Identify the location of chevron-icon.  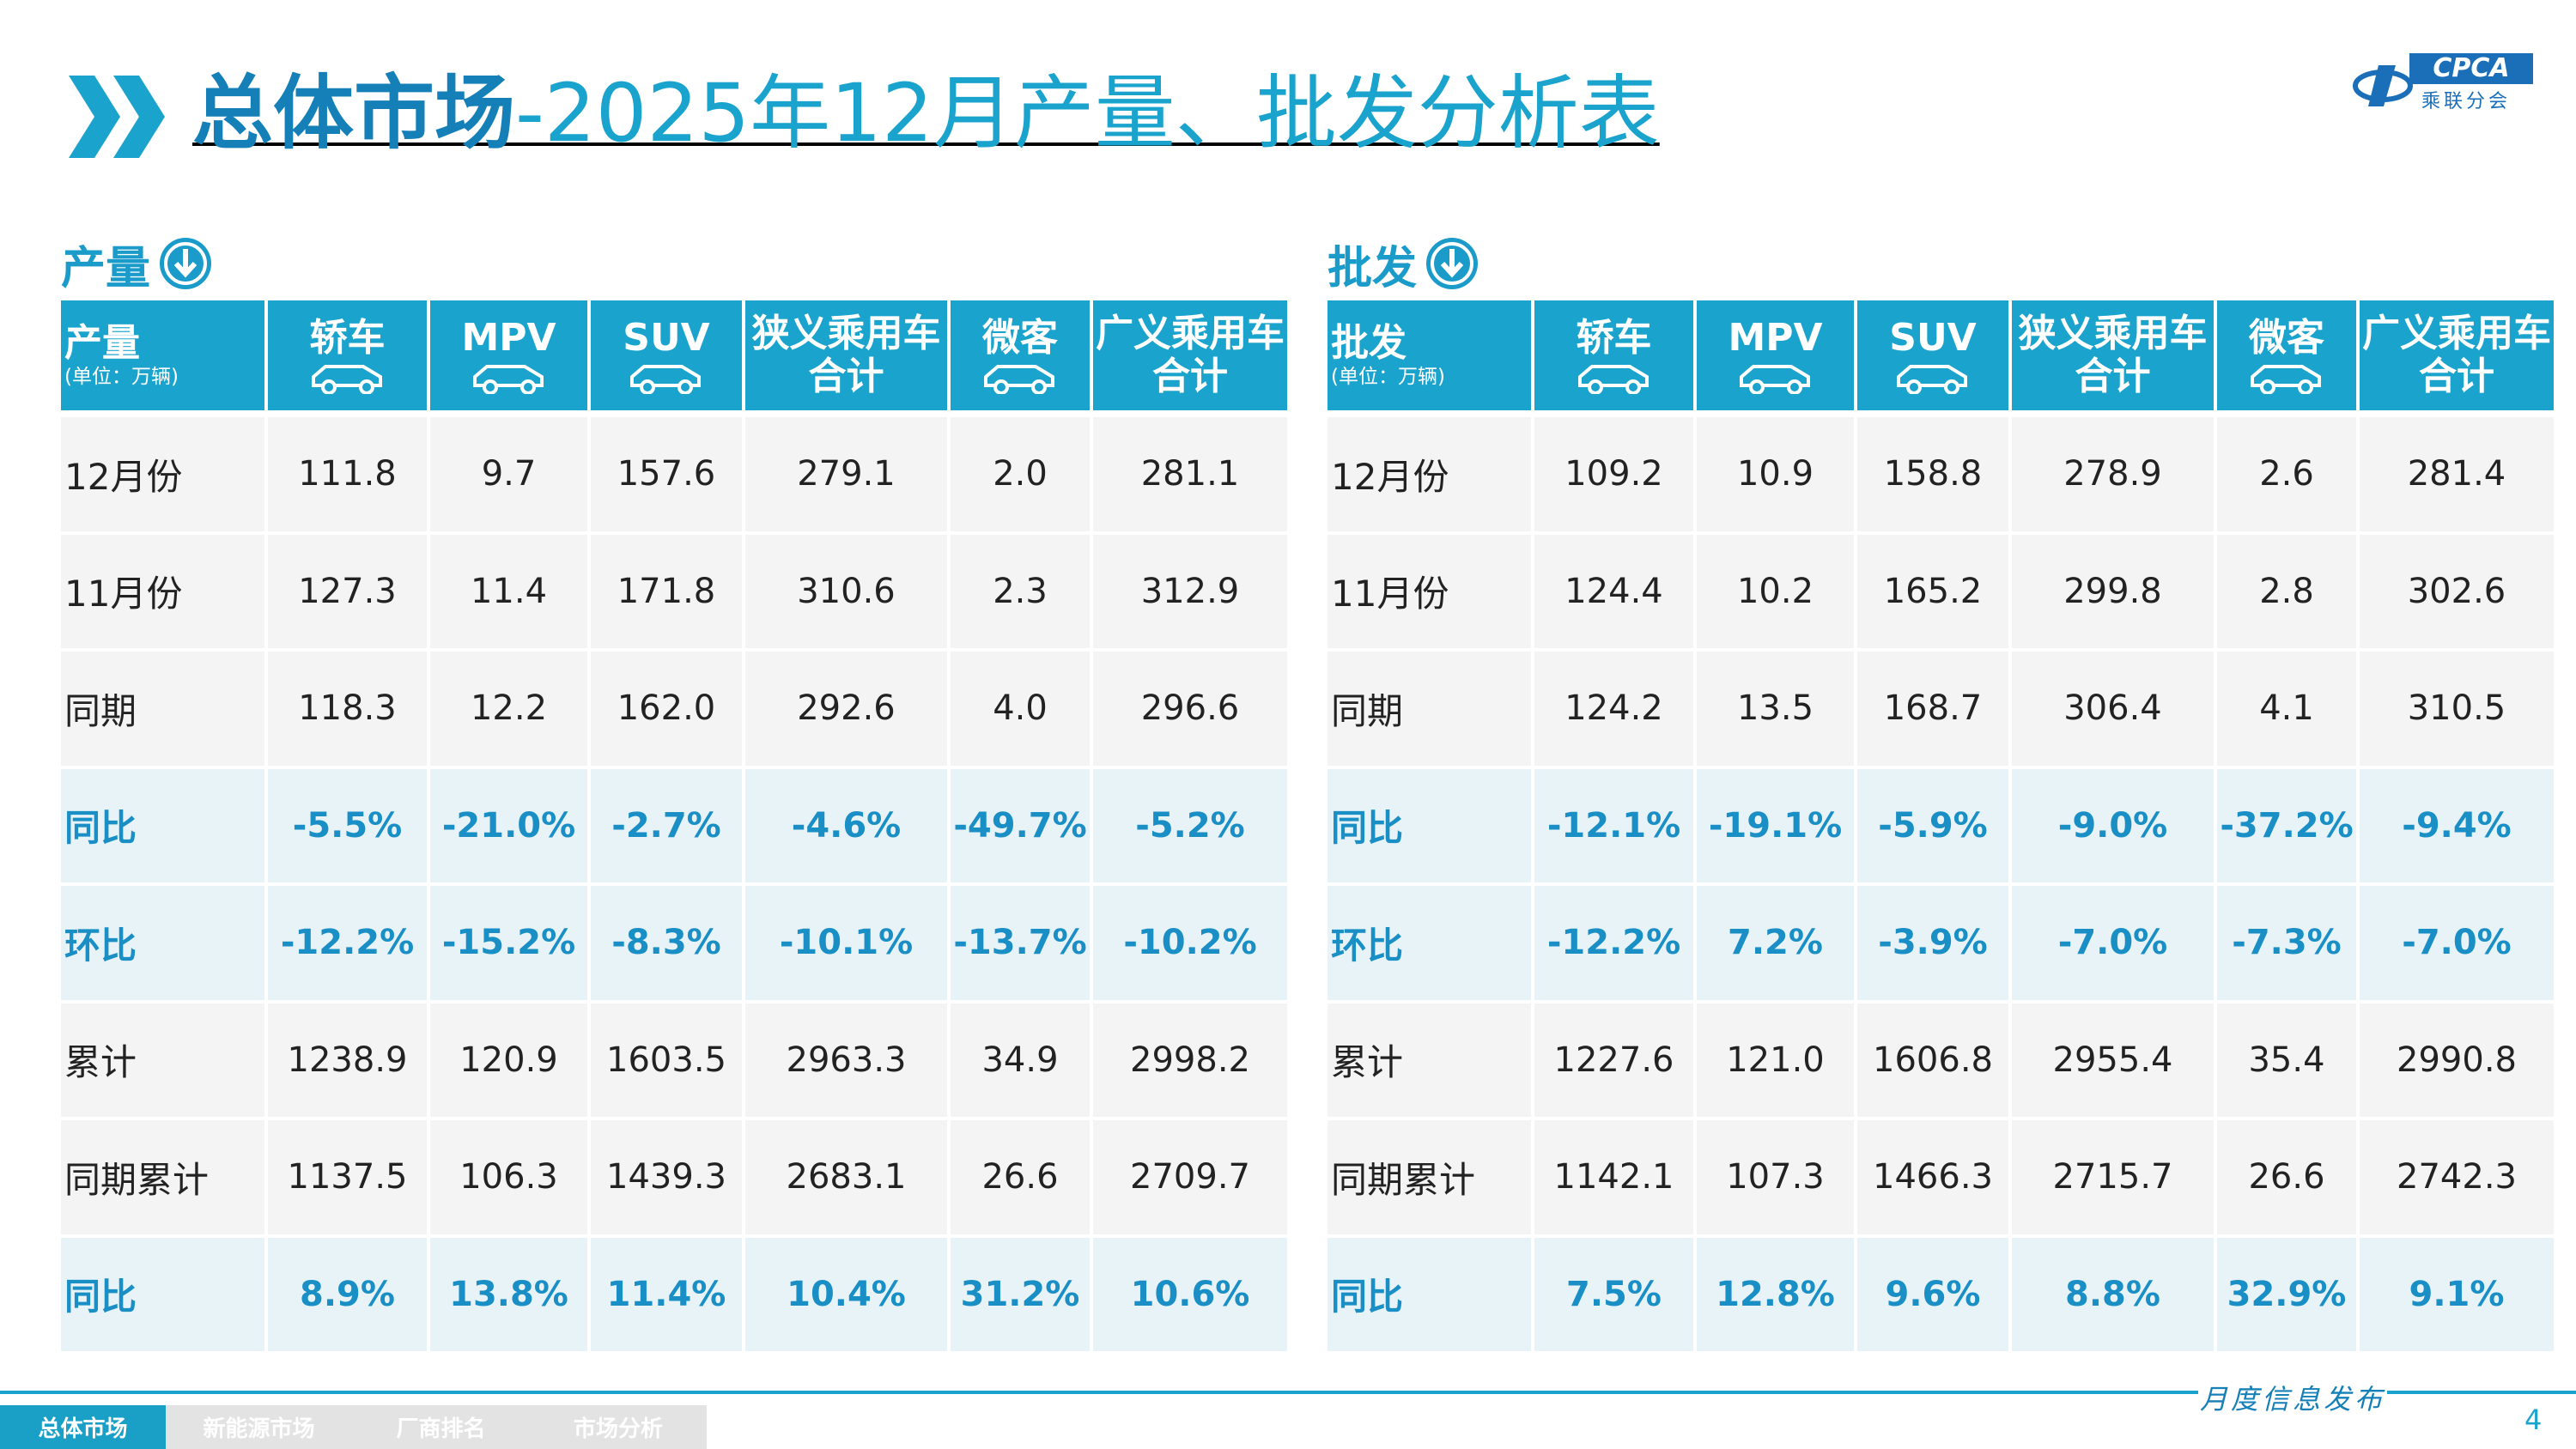
(117, 117).